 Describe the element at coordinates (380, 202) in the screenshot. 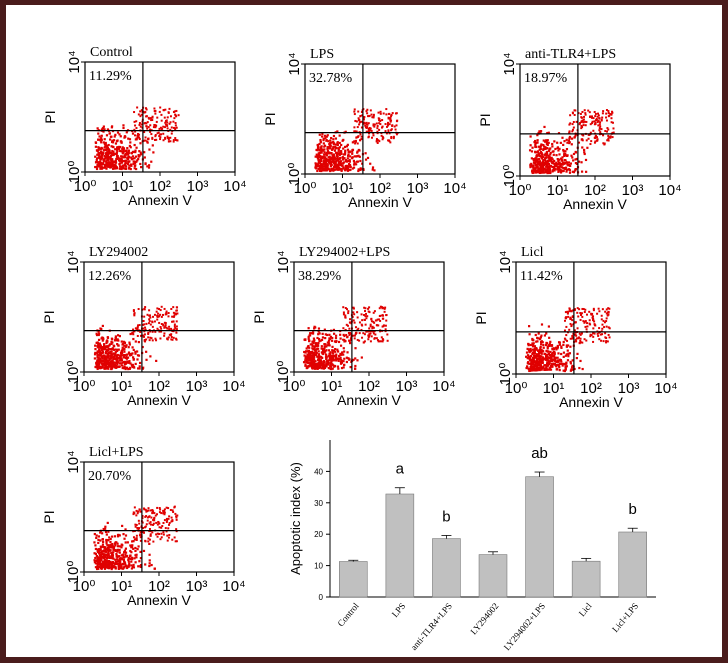

I see `x-axis-label: Annexin V` at that location.